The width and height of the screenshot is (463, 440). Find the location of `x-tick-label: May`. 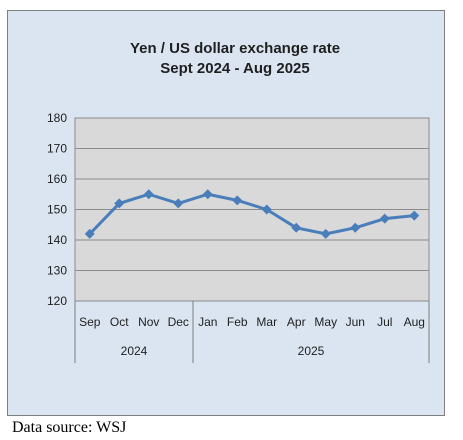

x-tick-label: May is located at coordinates (325, 322).